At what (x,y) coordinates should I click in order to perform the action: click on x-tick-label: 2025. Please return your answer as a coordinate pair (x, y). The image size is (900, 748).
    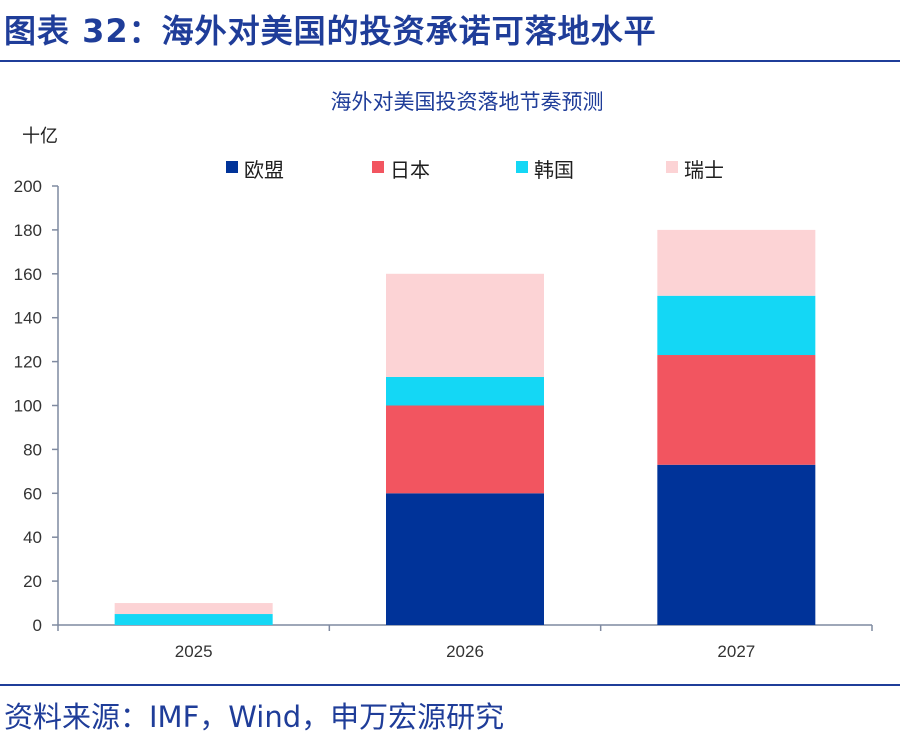
    Looking at the image, I should click on (194, 651).